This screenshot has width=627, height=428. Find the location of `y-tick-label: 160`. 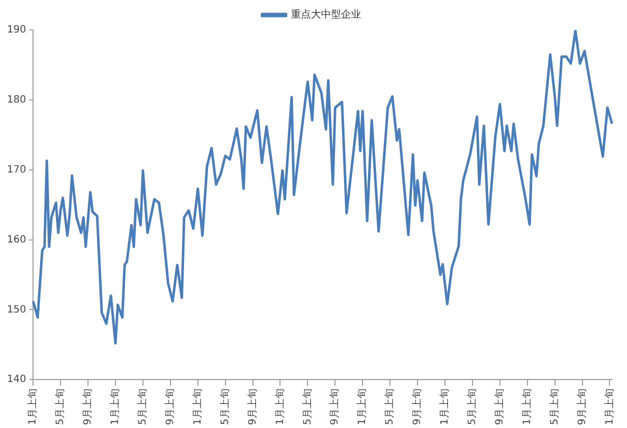

y-tick-label: 160 is located at coordinates (16, 240).